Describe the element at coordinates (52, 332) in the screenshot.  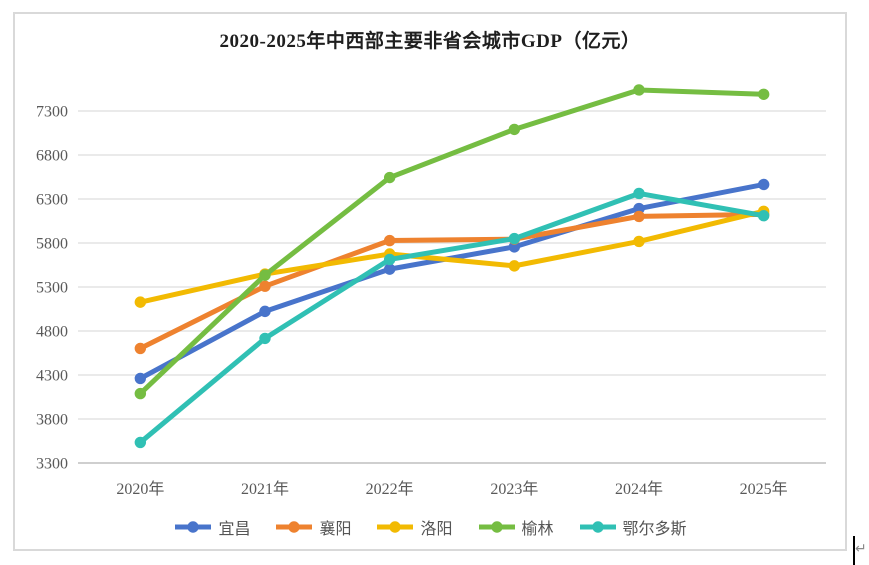
I see `y-axis-tick-label: 4800` at that location.